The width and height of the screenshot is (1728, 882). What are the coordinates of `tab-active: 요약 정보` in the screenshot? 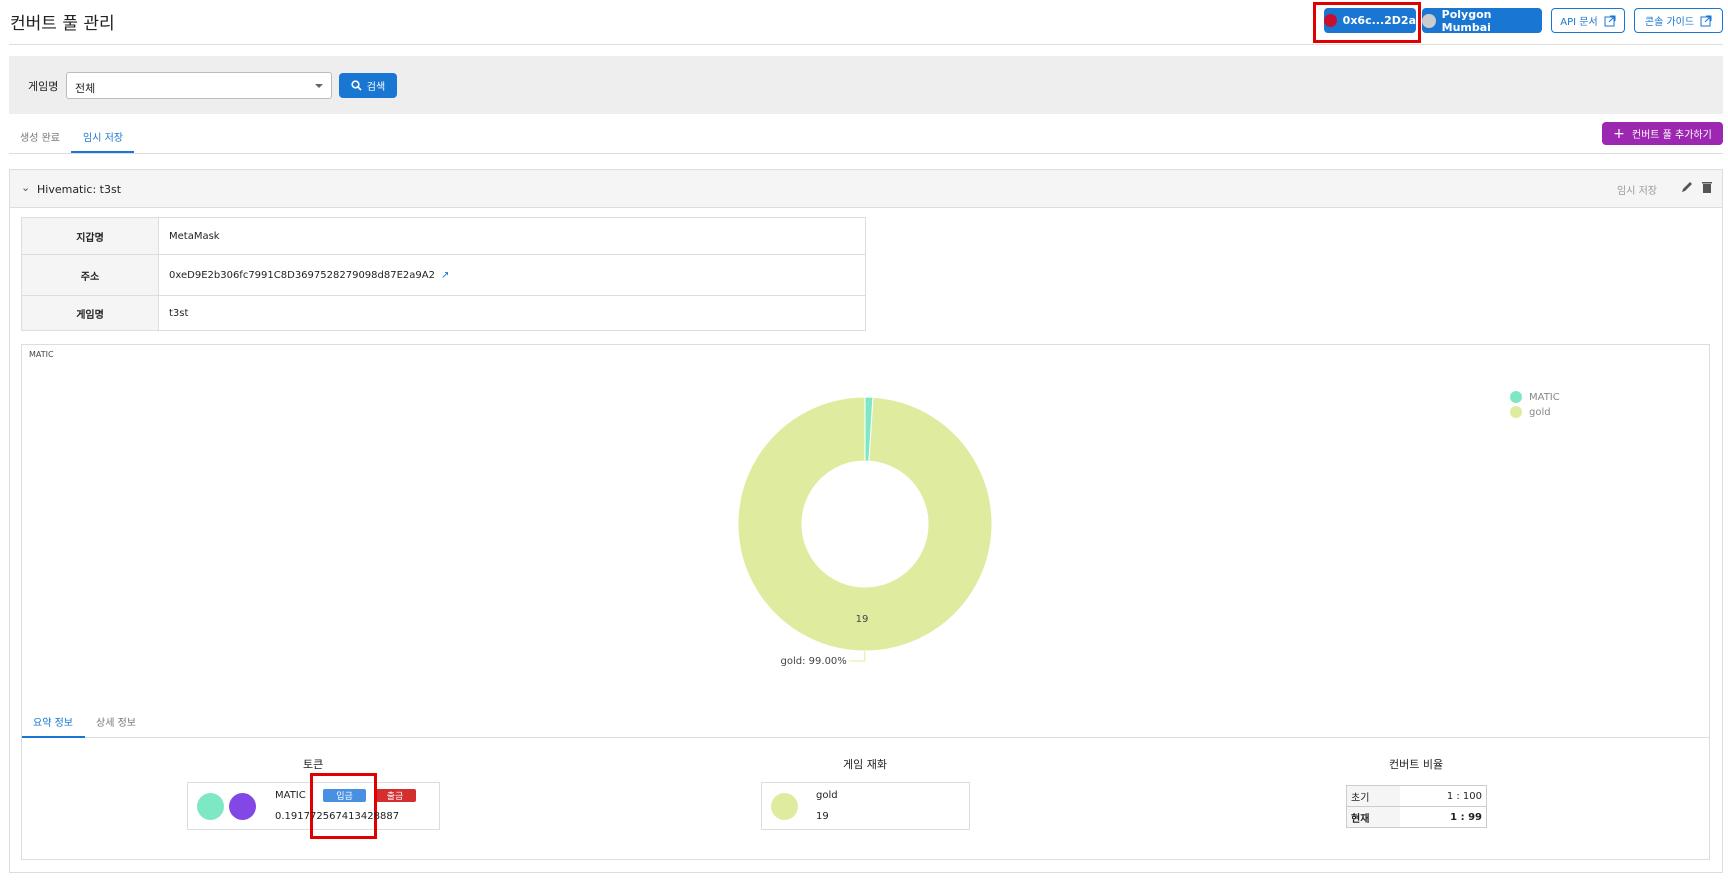 It's located at (53, 723).